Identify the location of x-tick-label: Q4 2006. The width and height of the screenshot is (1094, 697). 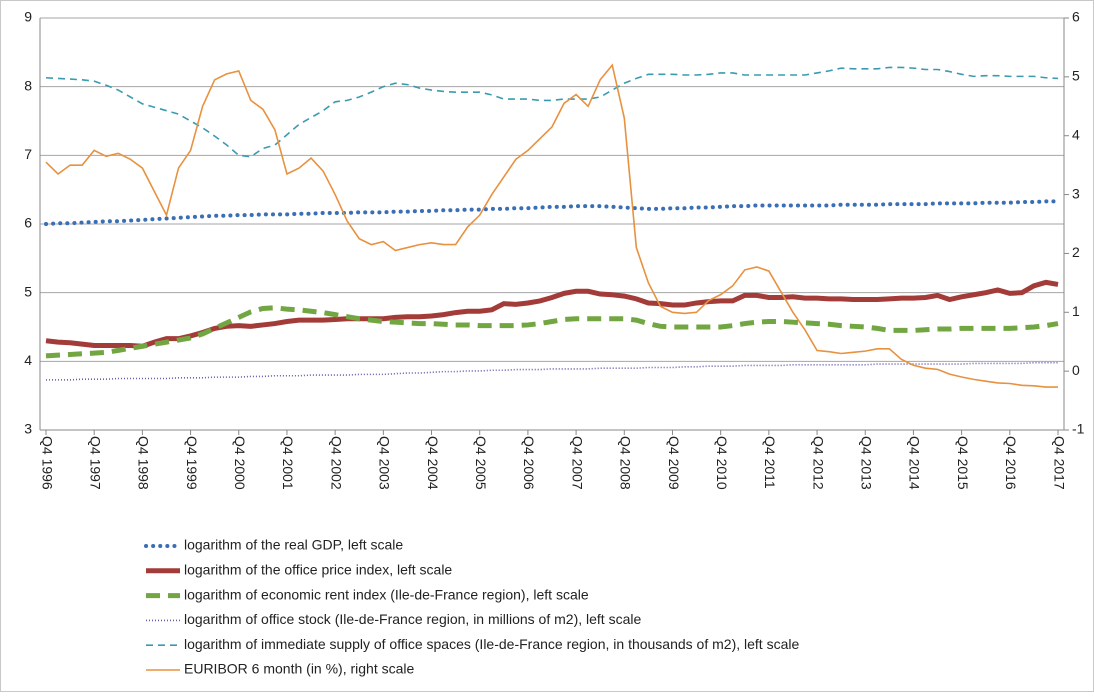
(529, 463).